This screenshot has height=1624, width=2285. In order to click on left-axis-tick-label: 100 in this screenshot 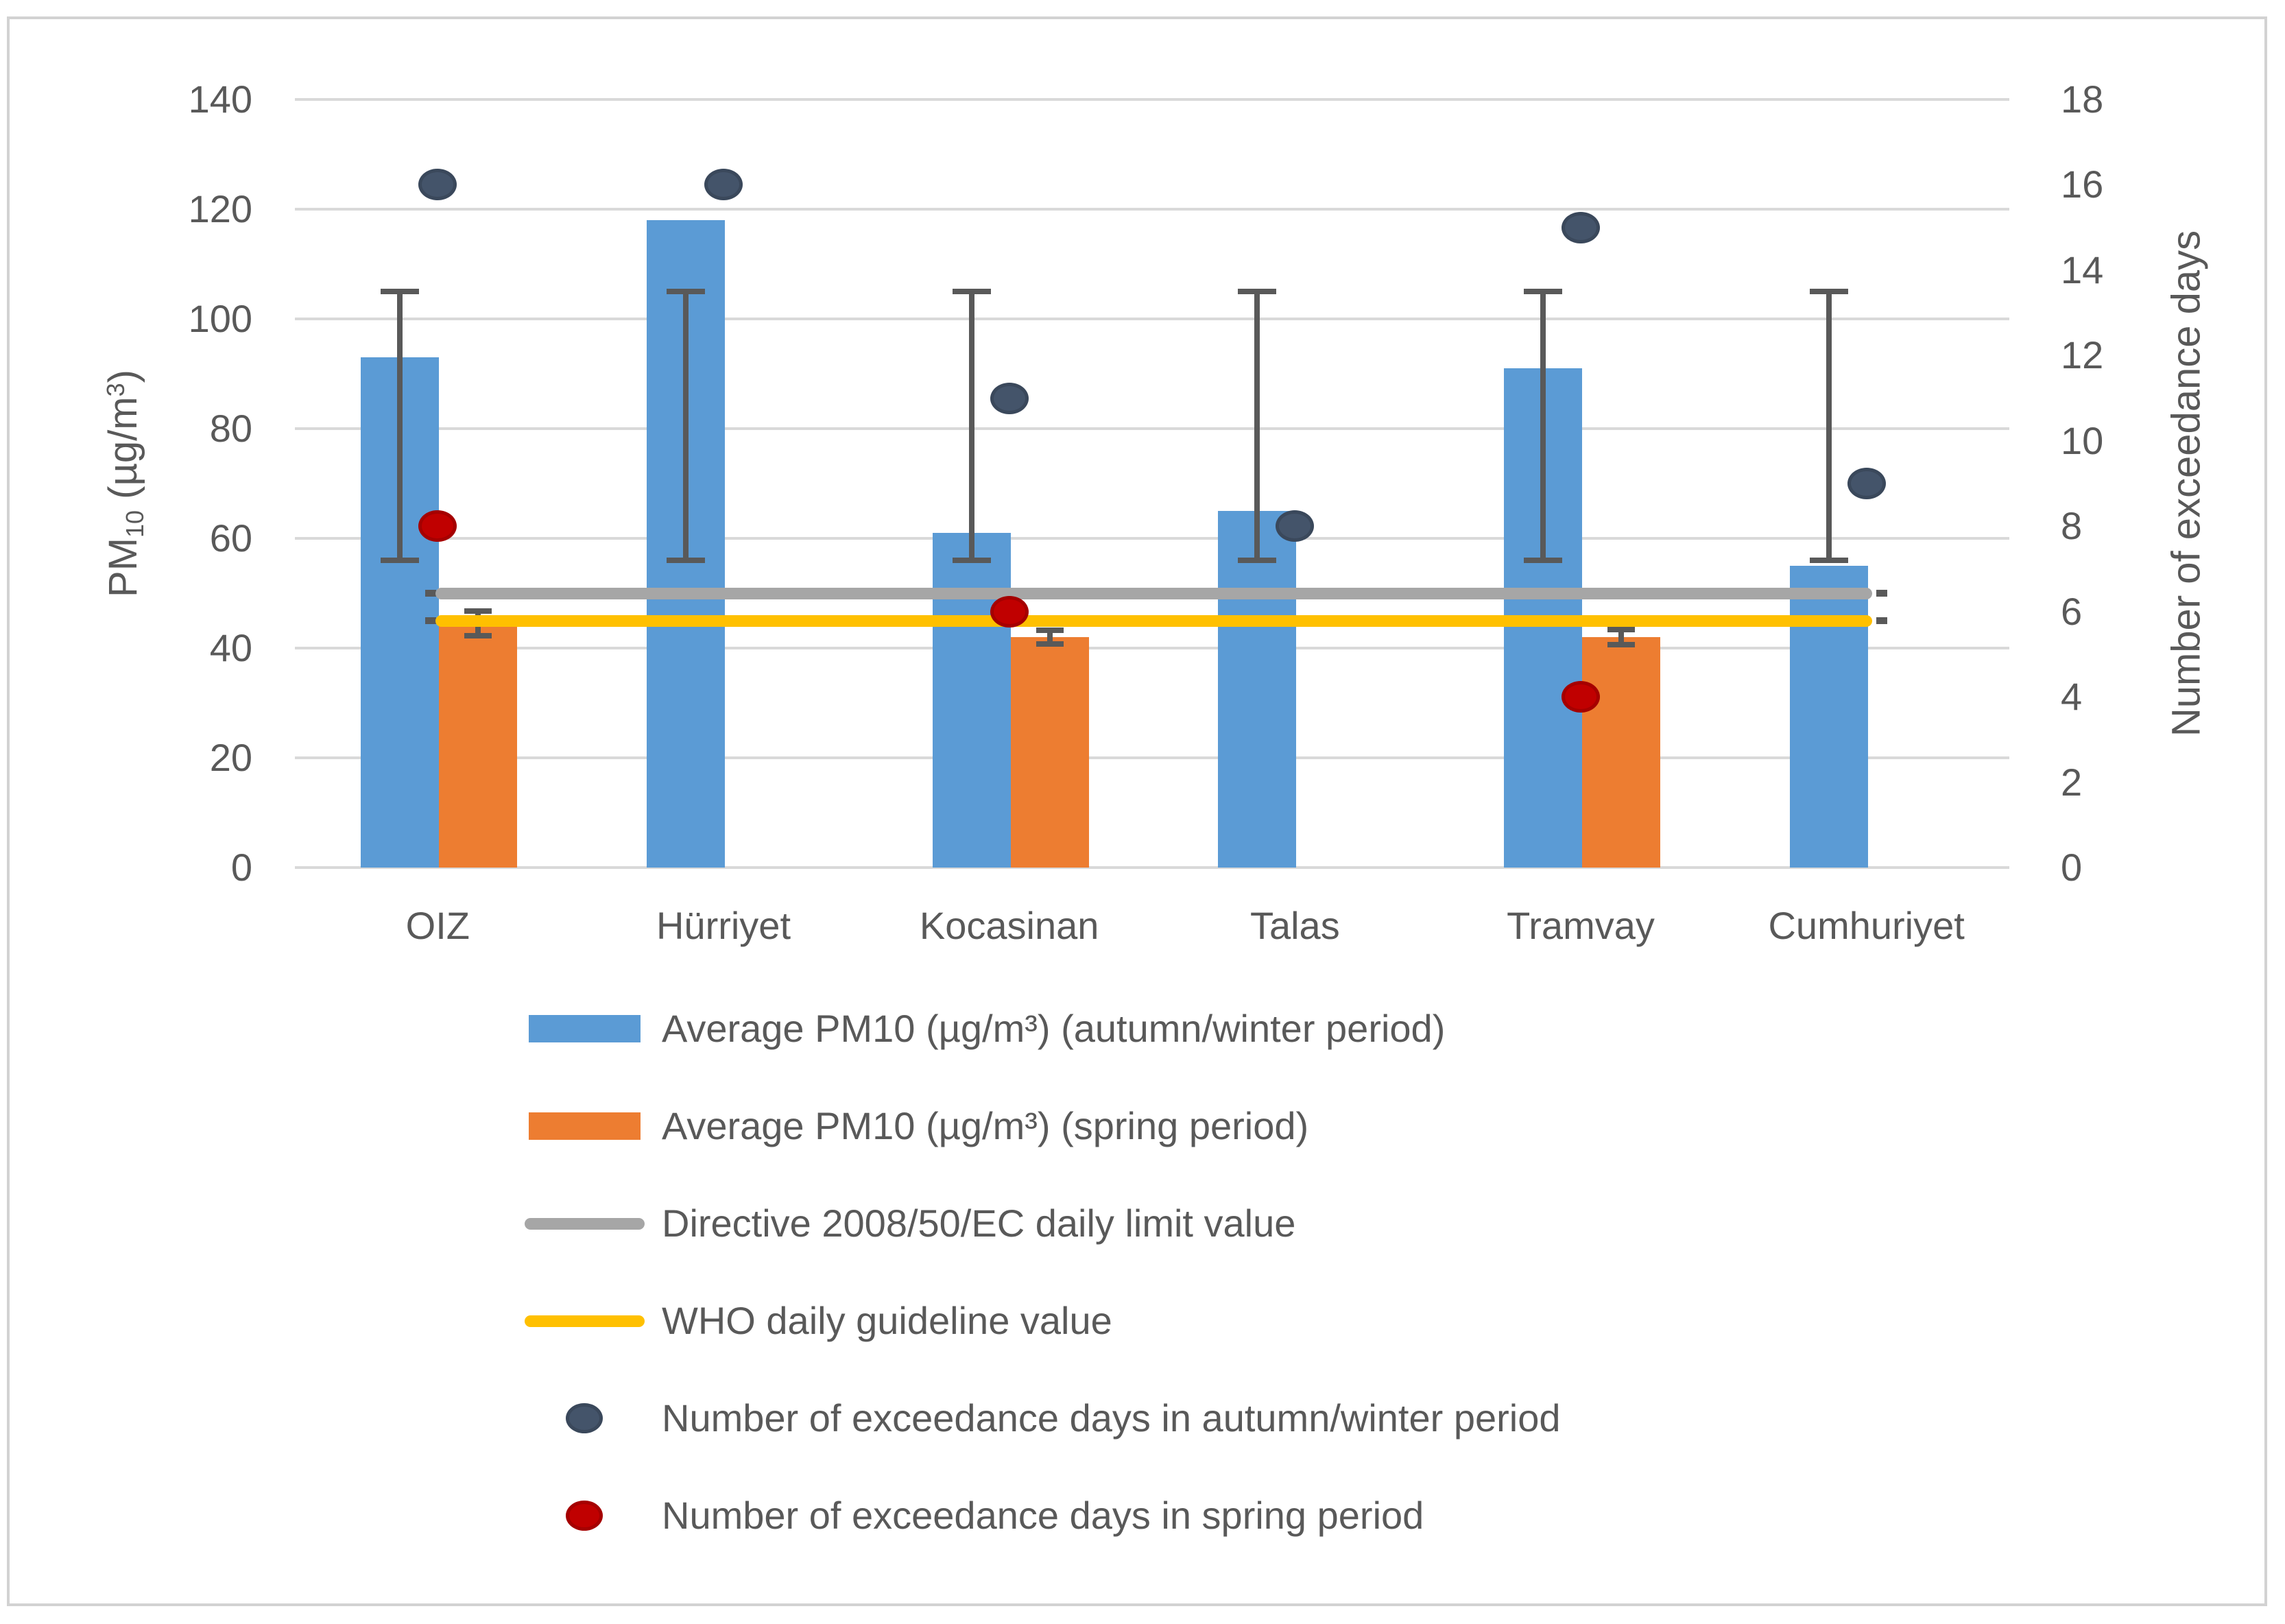, I will do `click(220, 318)`.